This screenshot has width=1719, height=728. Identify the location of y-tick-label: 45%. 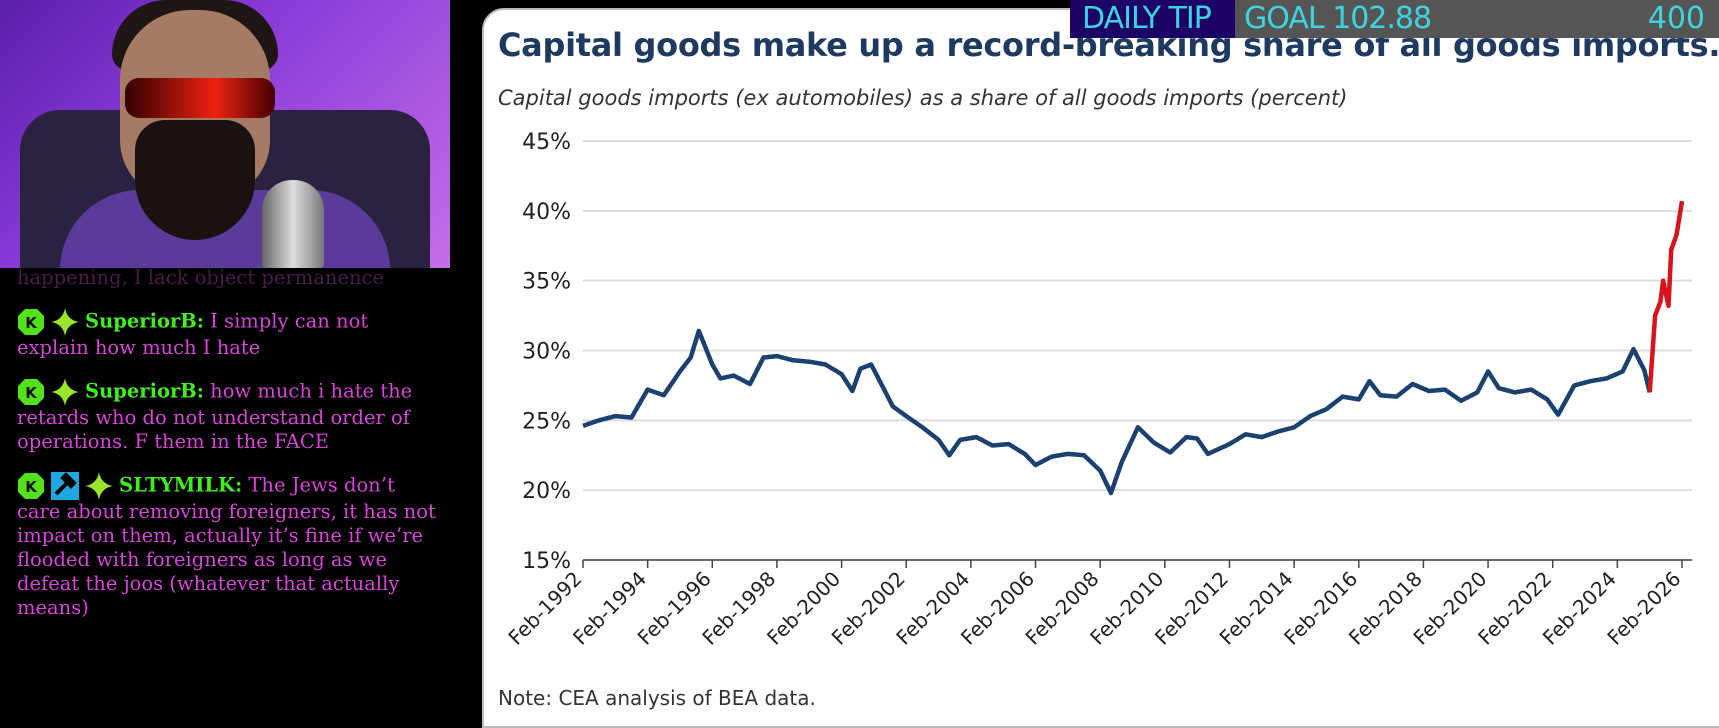
(546, 142).